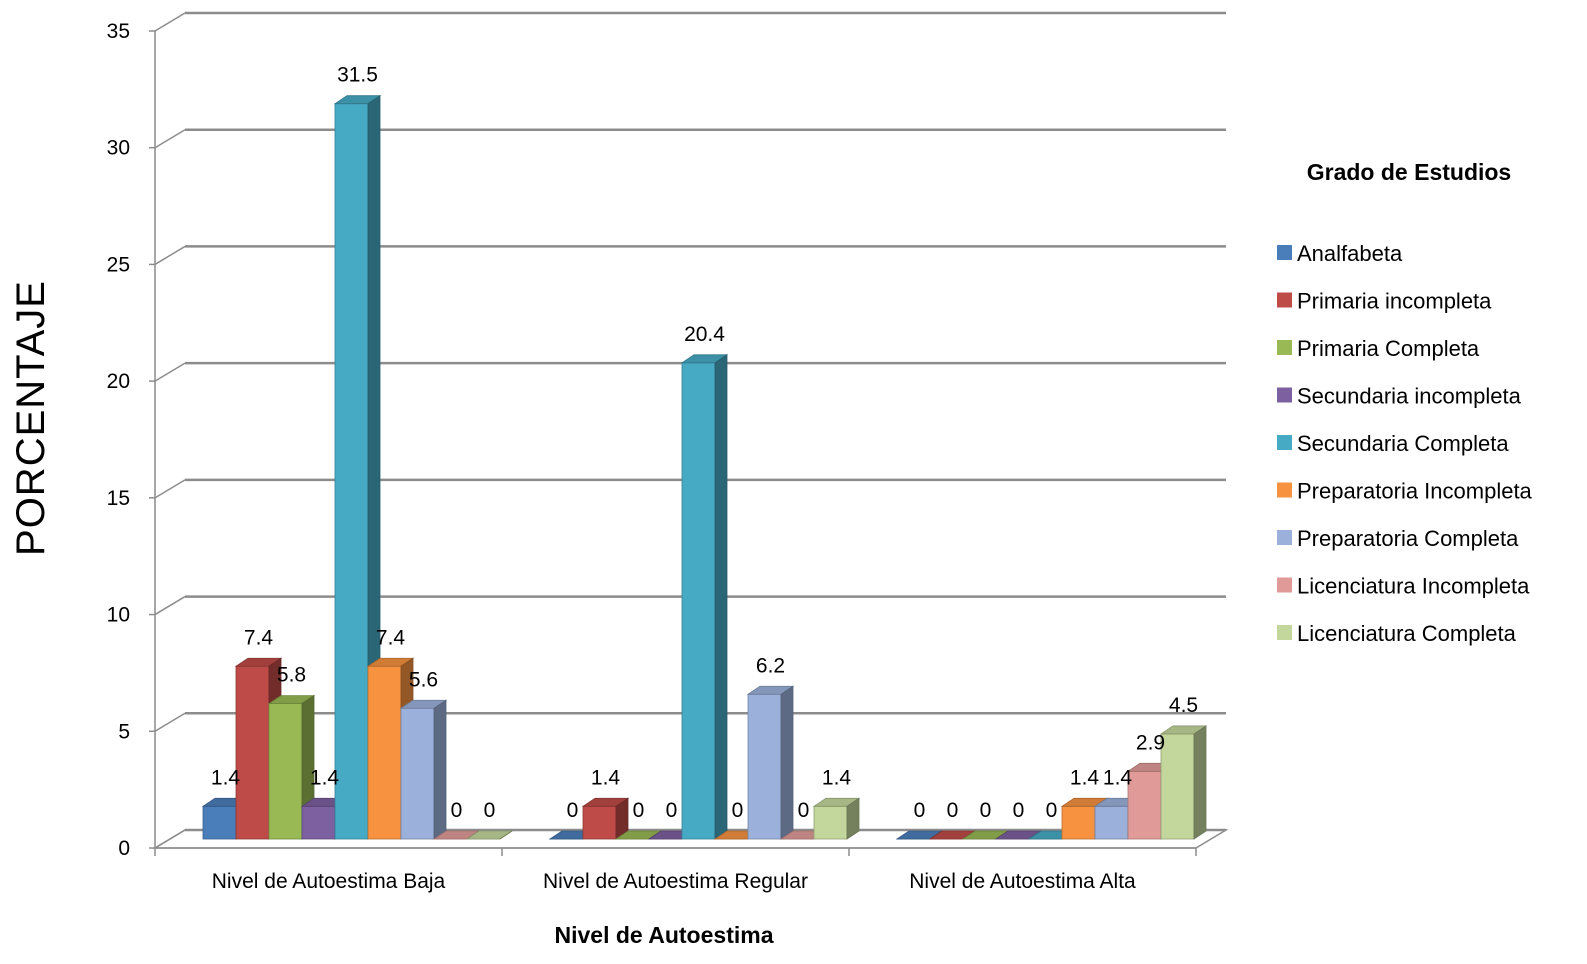 This screenshot has width=1587, height=964. I want to click on x-tick-label: Nivel de Autoestima Alta, so click(1022, 881).